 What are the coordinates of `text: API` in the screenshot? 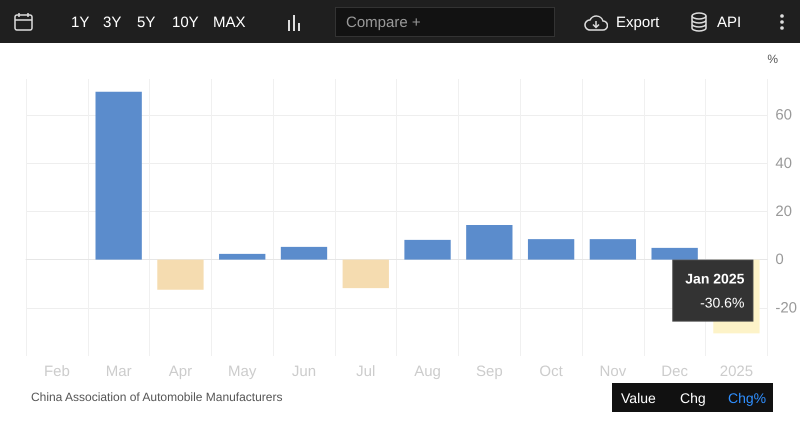 It's located at (729, 22).